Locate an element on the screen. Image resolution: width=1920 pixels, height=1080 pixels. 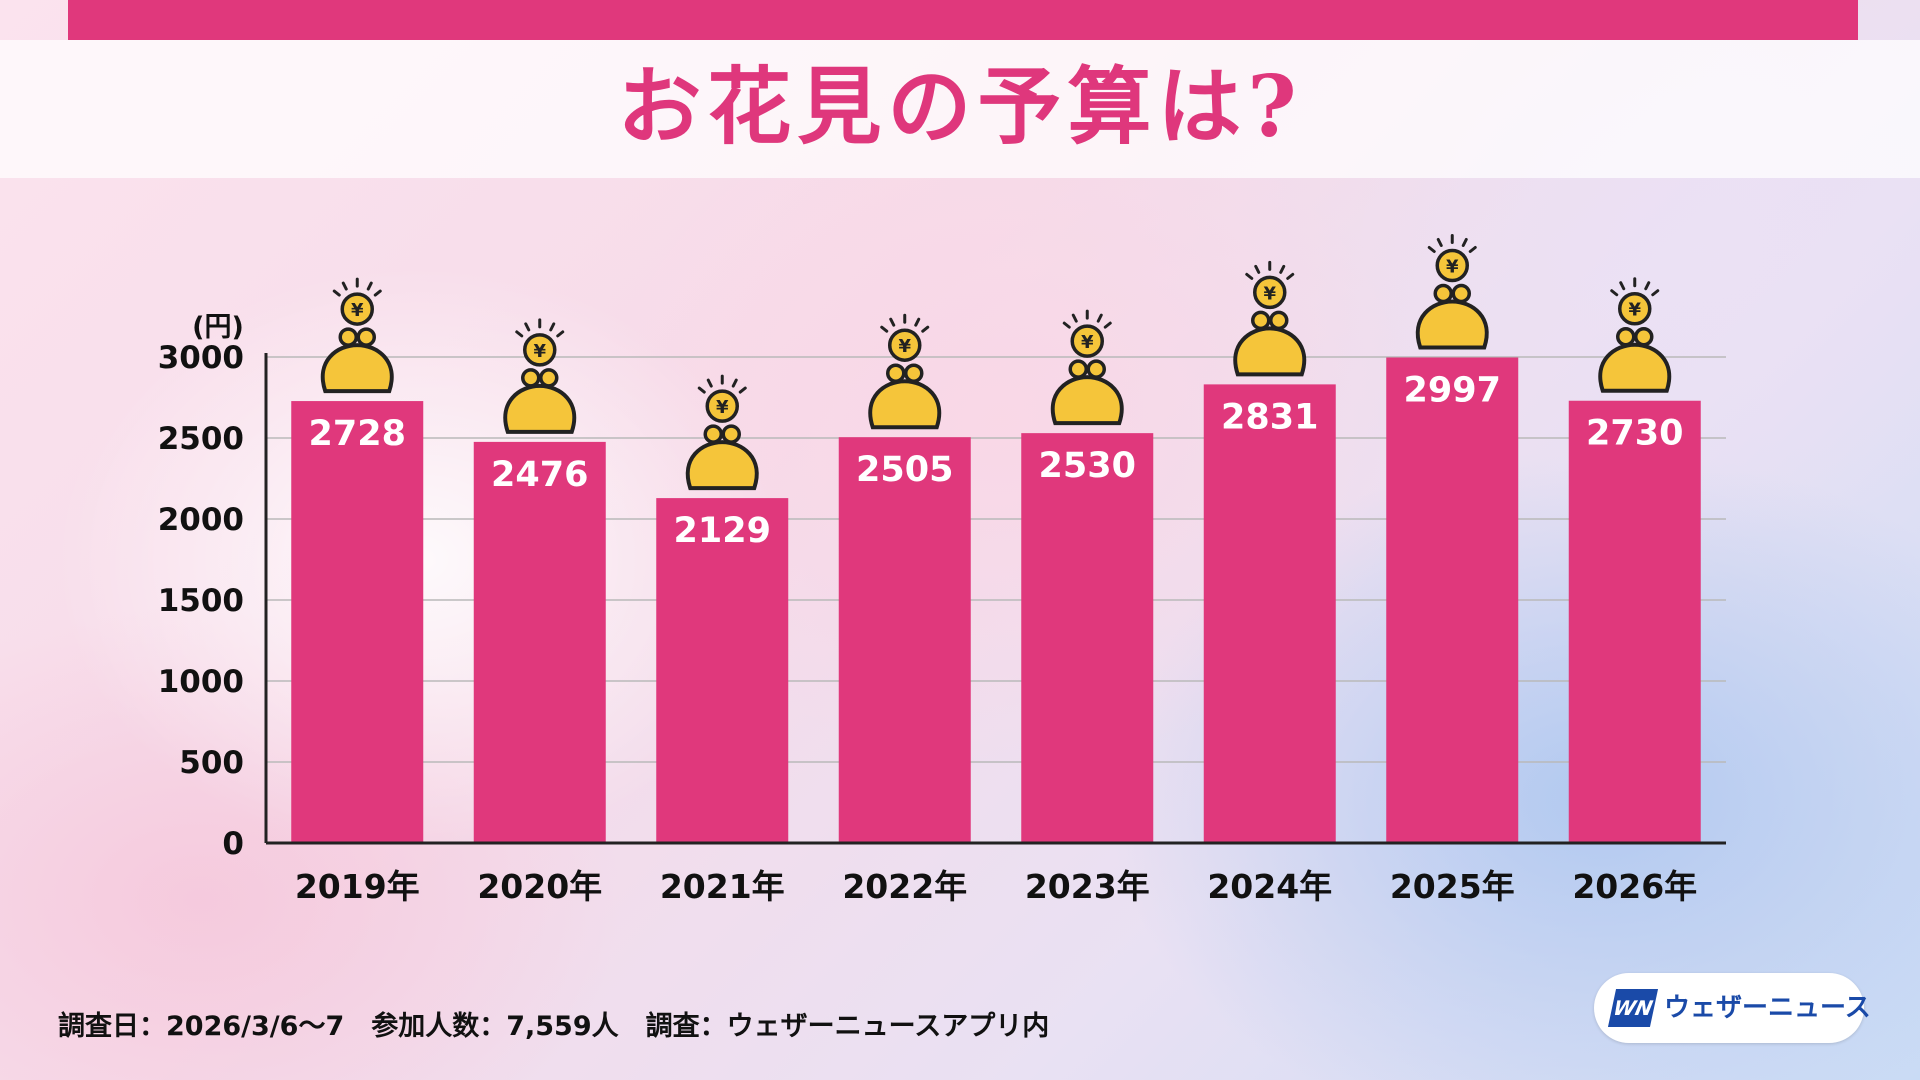
y-tick-label: 1500 is located at coordinates (201, 601).